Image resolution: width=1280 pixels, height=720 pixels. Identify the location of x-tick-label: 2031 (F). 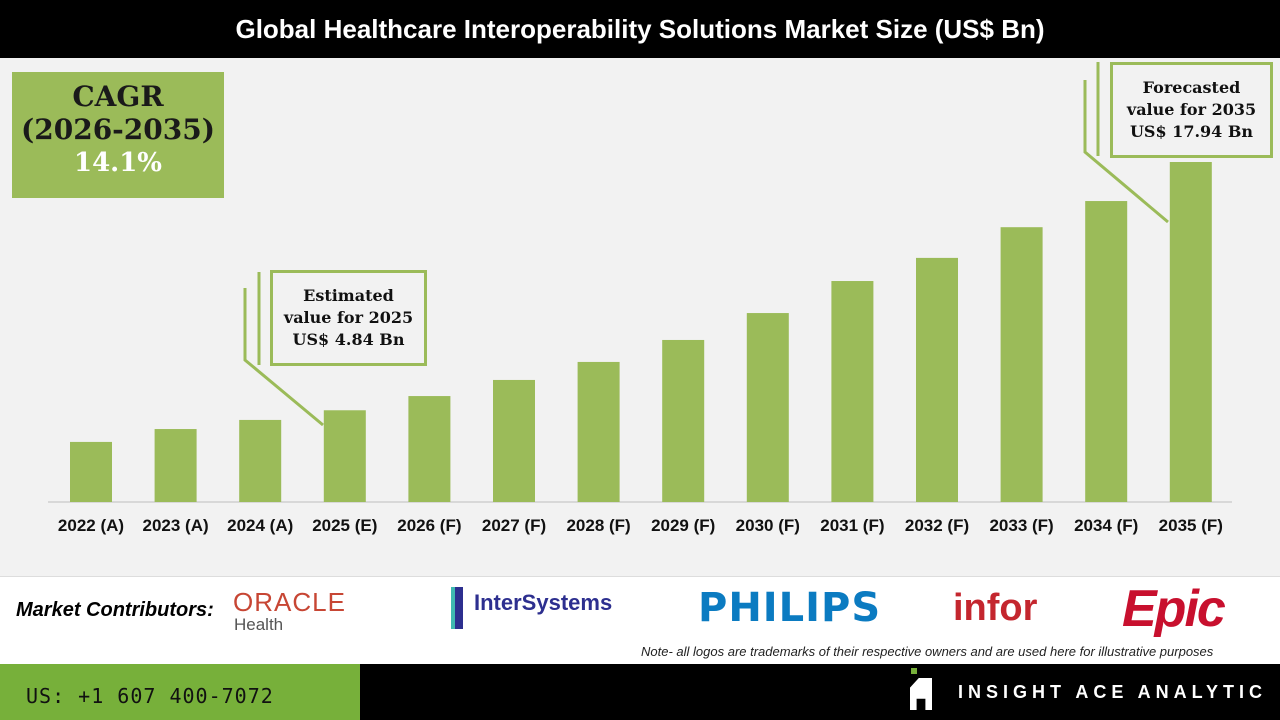
(852, 525).